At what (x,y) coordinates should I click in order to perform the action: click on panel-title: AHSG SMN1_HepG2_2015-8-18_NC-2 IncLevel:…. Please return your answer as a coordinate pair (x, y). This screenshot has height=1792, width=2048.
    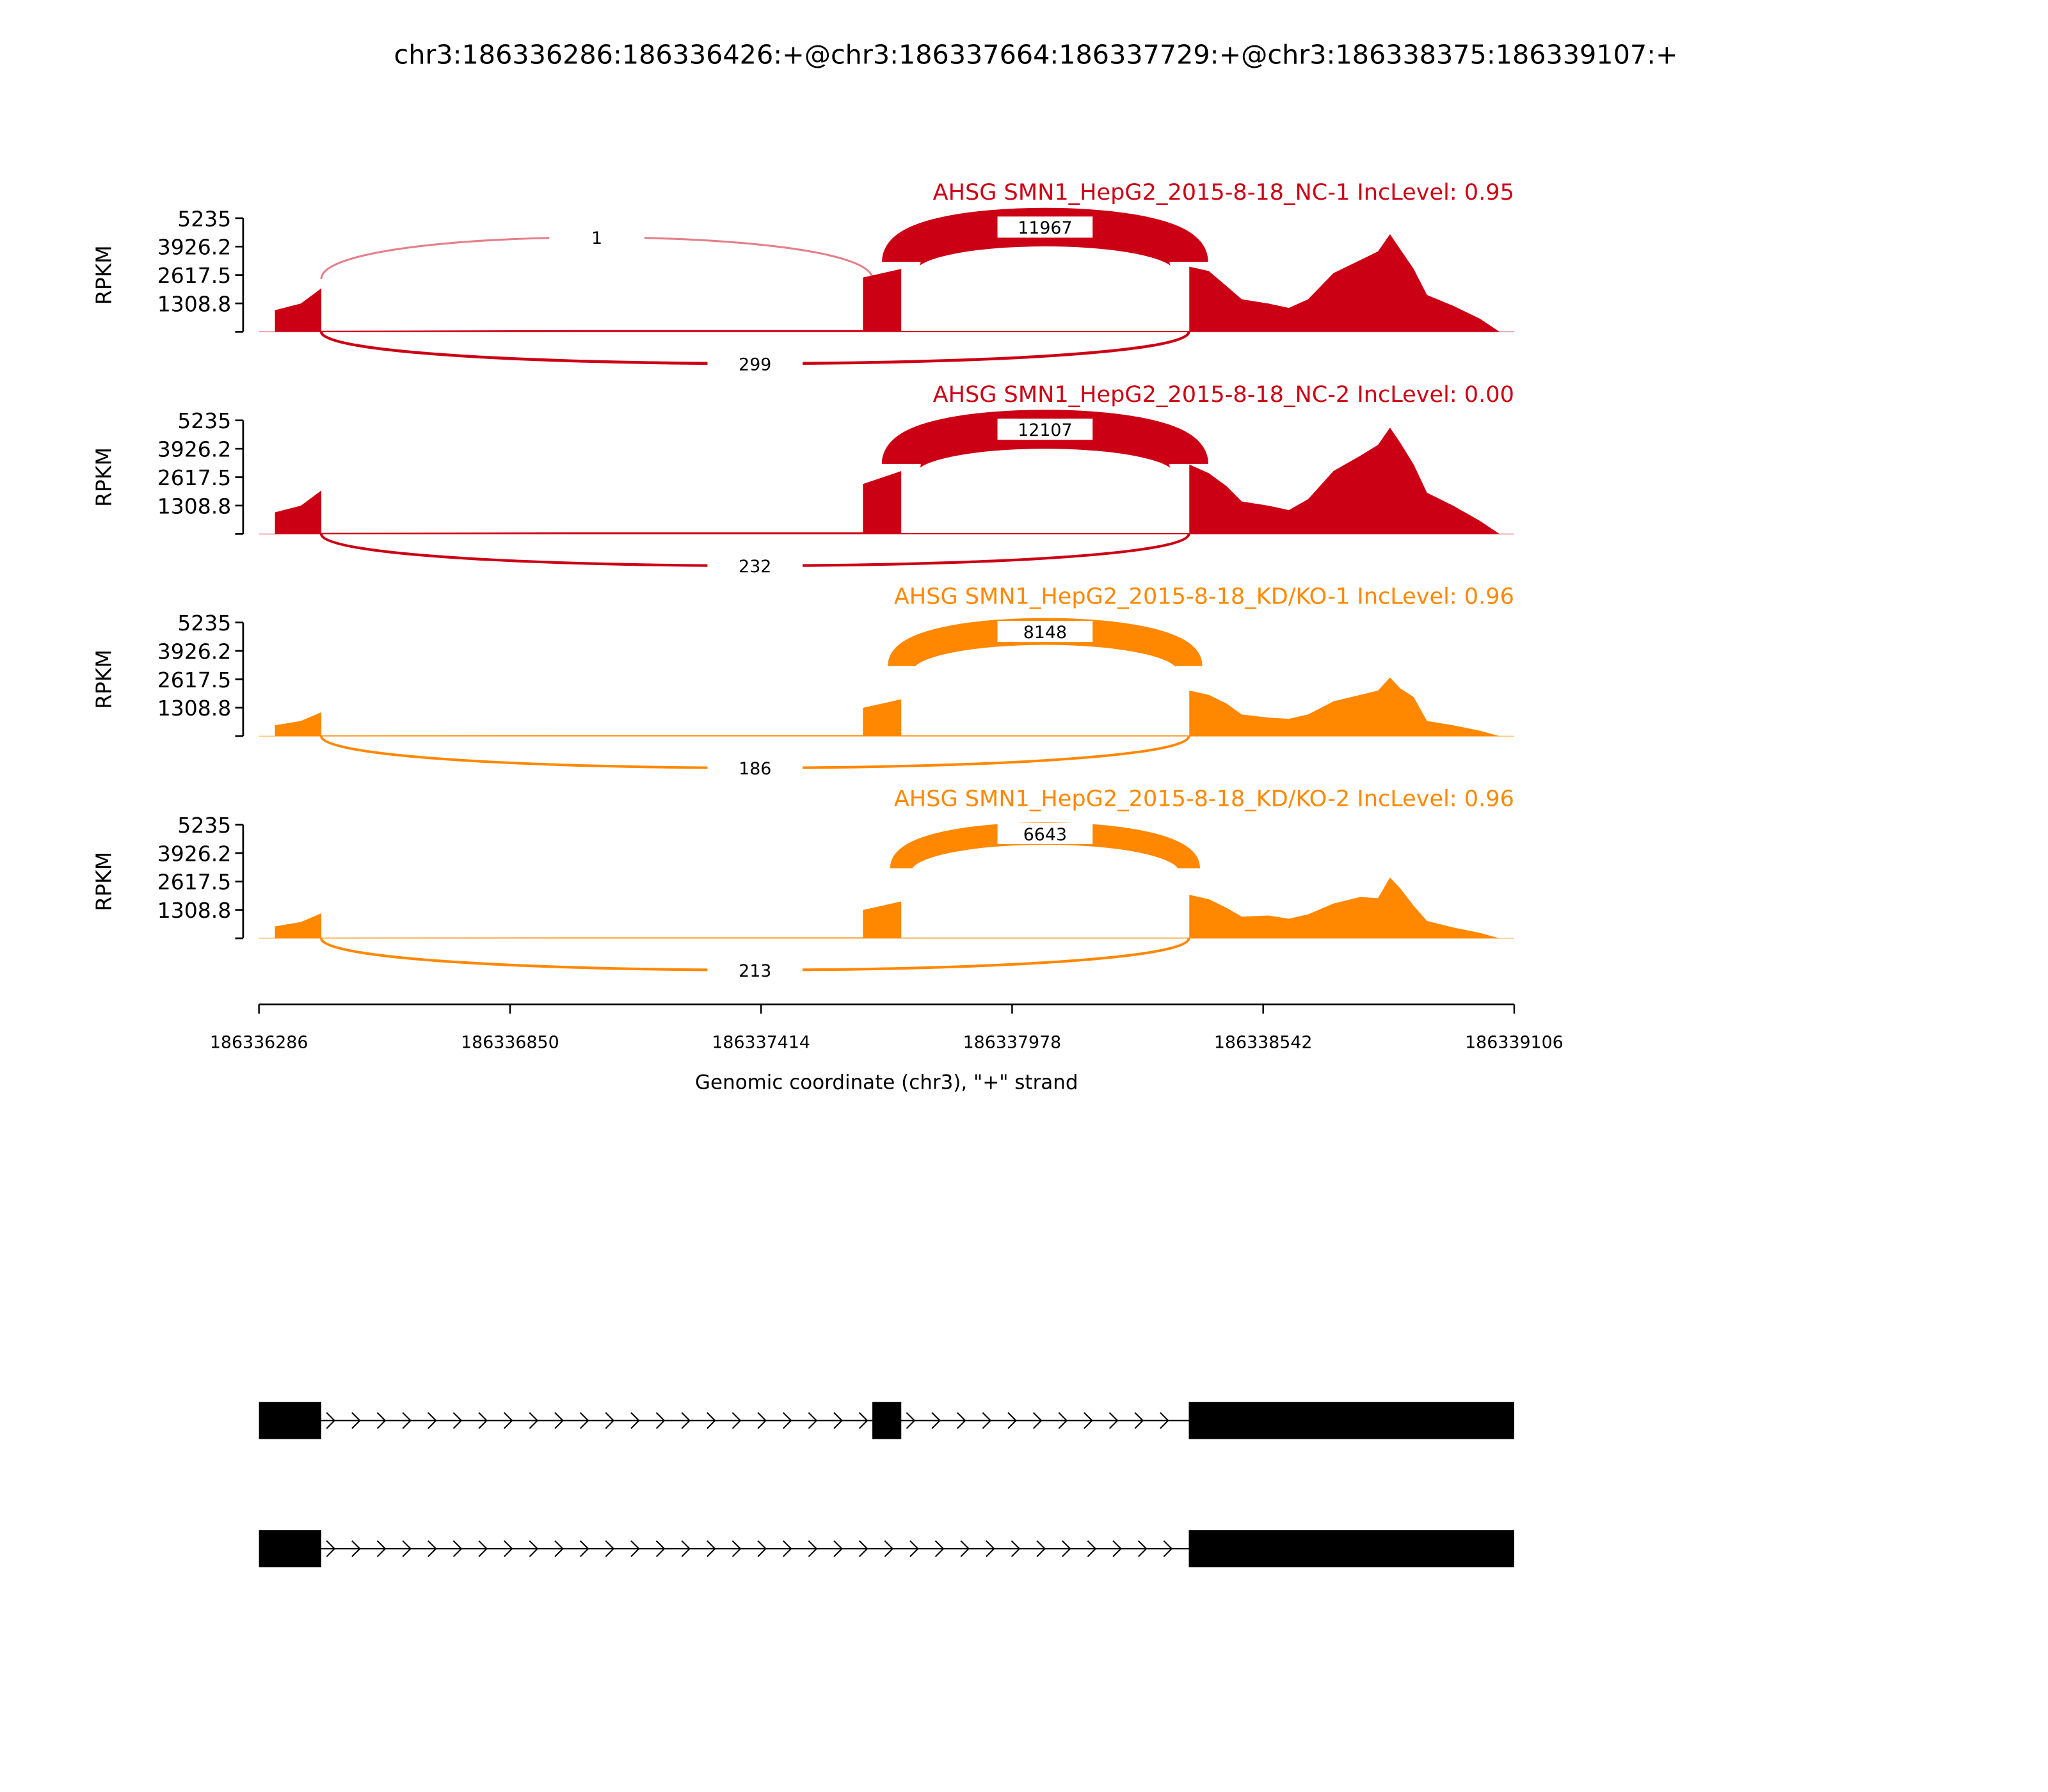
    Looking at the image, I should click on (1223, 394).